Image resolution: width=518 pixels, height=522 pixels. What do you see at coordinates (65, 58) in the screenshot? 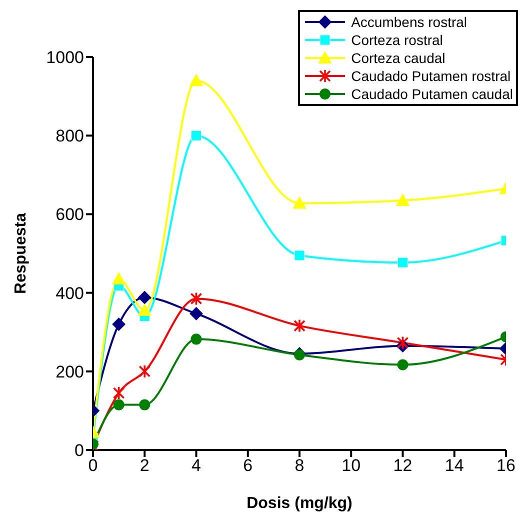
I see `y-tick-label: 1000` at bounding box center [65, 58].